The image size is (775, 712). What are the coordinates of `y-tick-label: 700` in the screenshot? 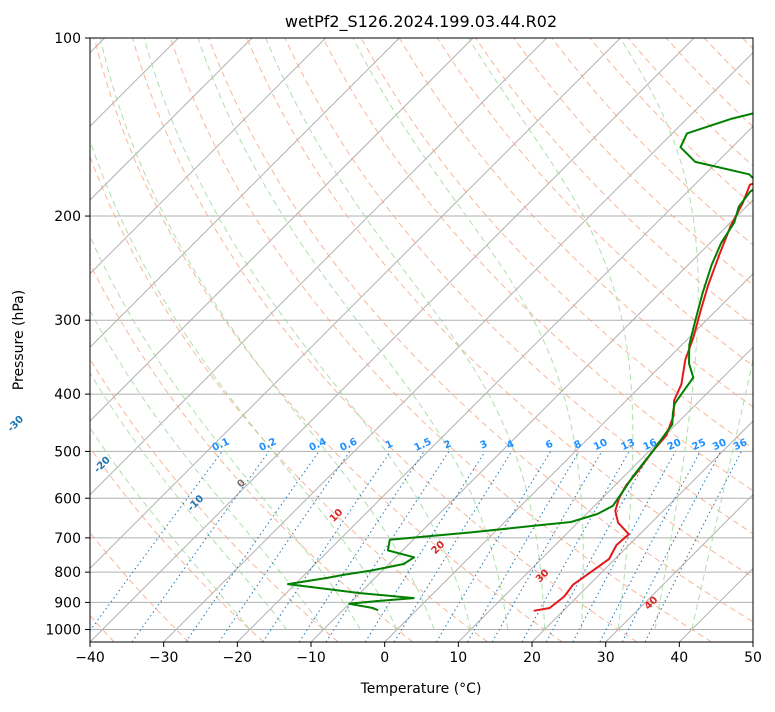 It's located at (67, 539).